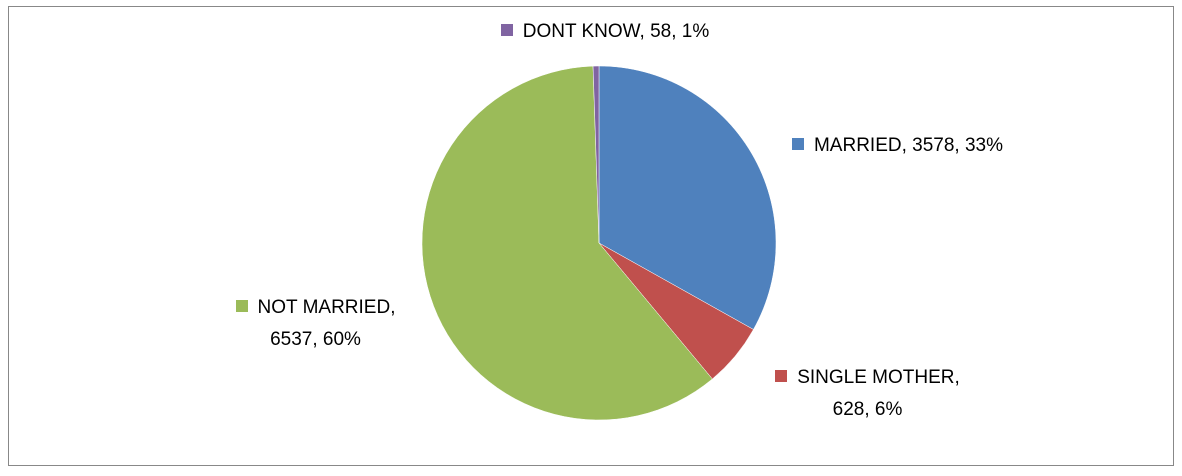 This screenshot has width=1182, height=476. What do you see at coordinates (908, 145) in the screenshot?
I see `data-label-text: MARRIED, 3578, 33%` at bounding box center [908, 145].